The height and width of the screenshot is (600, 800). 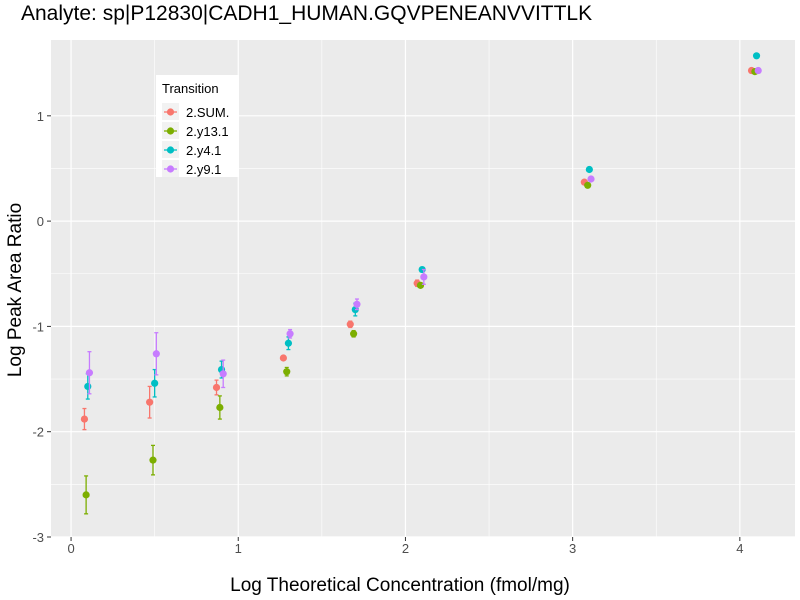 What do you see at coordinates (739, 548) in the screenshot?
I see `x-tick-label: 4` at bounding box center [739, 548].